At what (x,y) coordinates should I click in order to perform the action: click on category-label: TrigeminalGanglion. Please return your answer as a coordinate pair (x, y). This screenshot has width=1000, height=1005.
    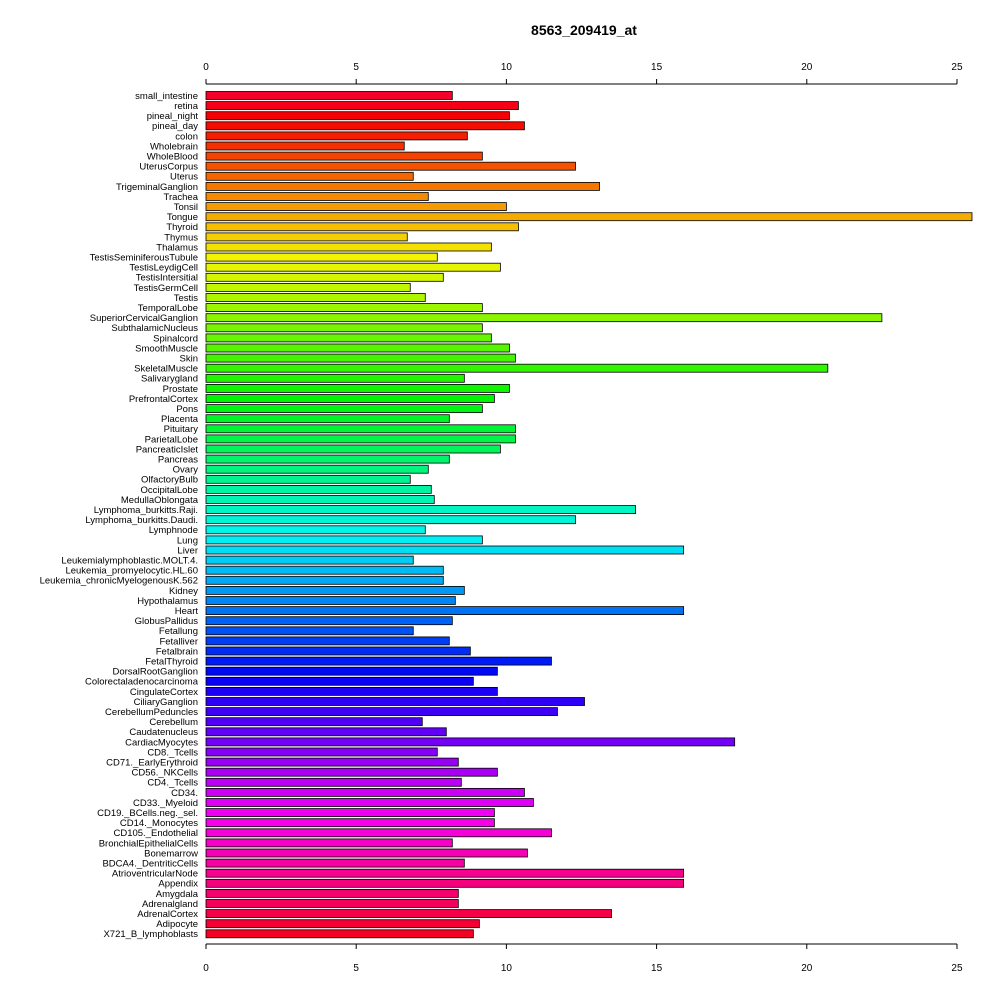
    Looking at the image, I should click on (157, 187).